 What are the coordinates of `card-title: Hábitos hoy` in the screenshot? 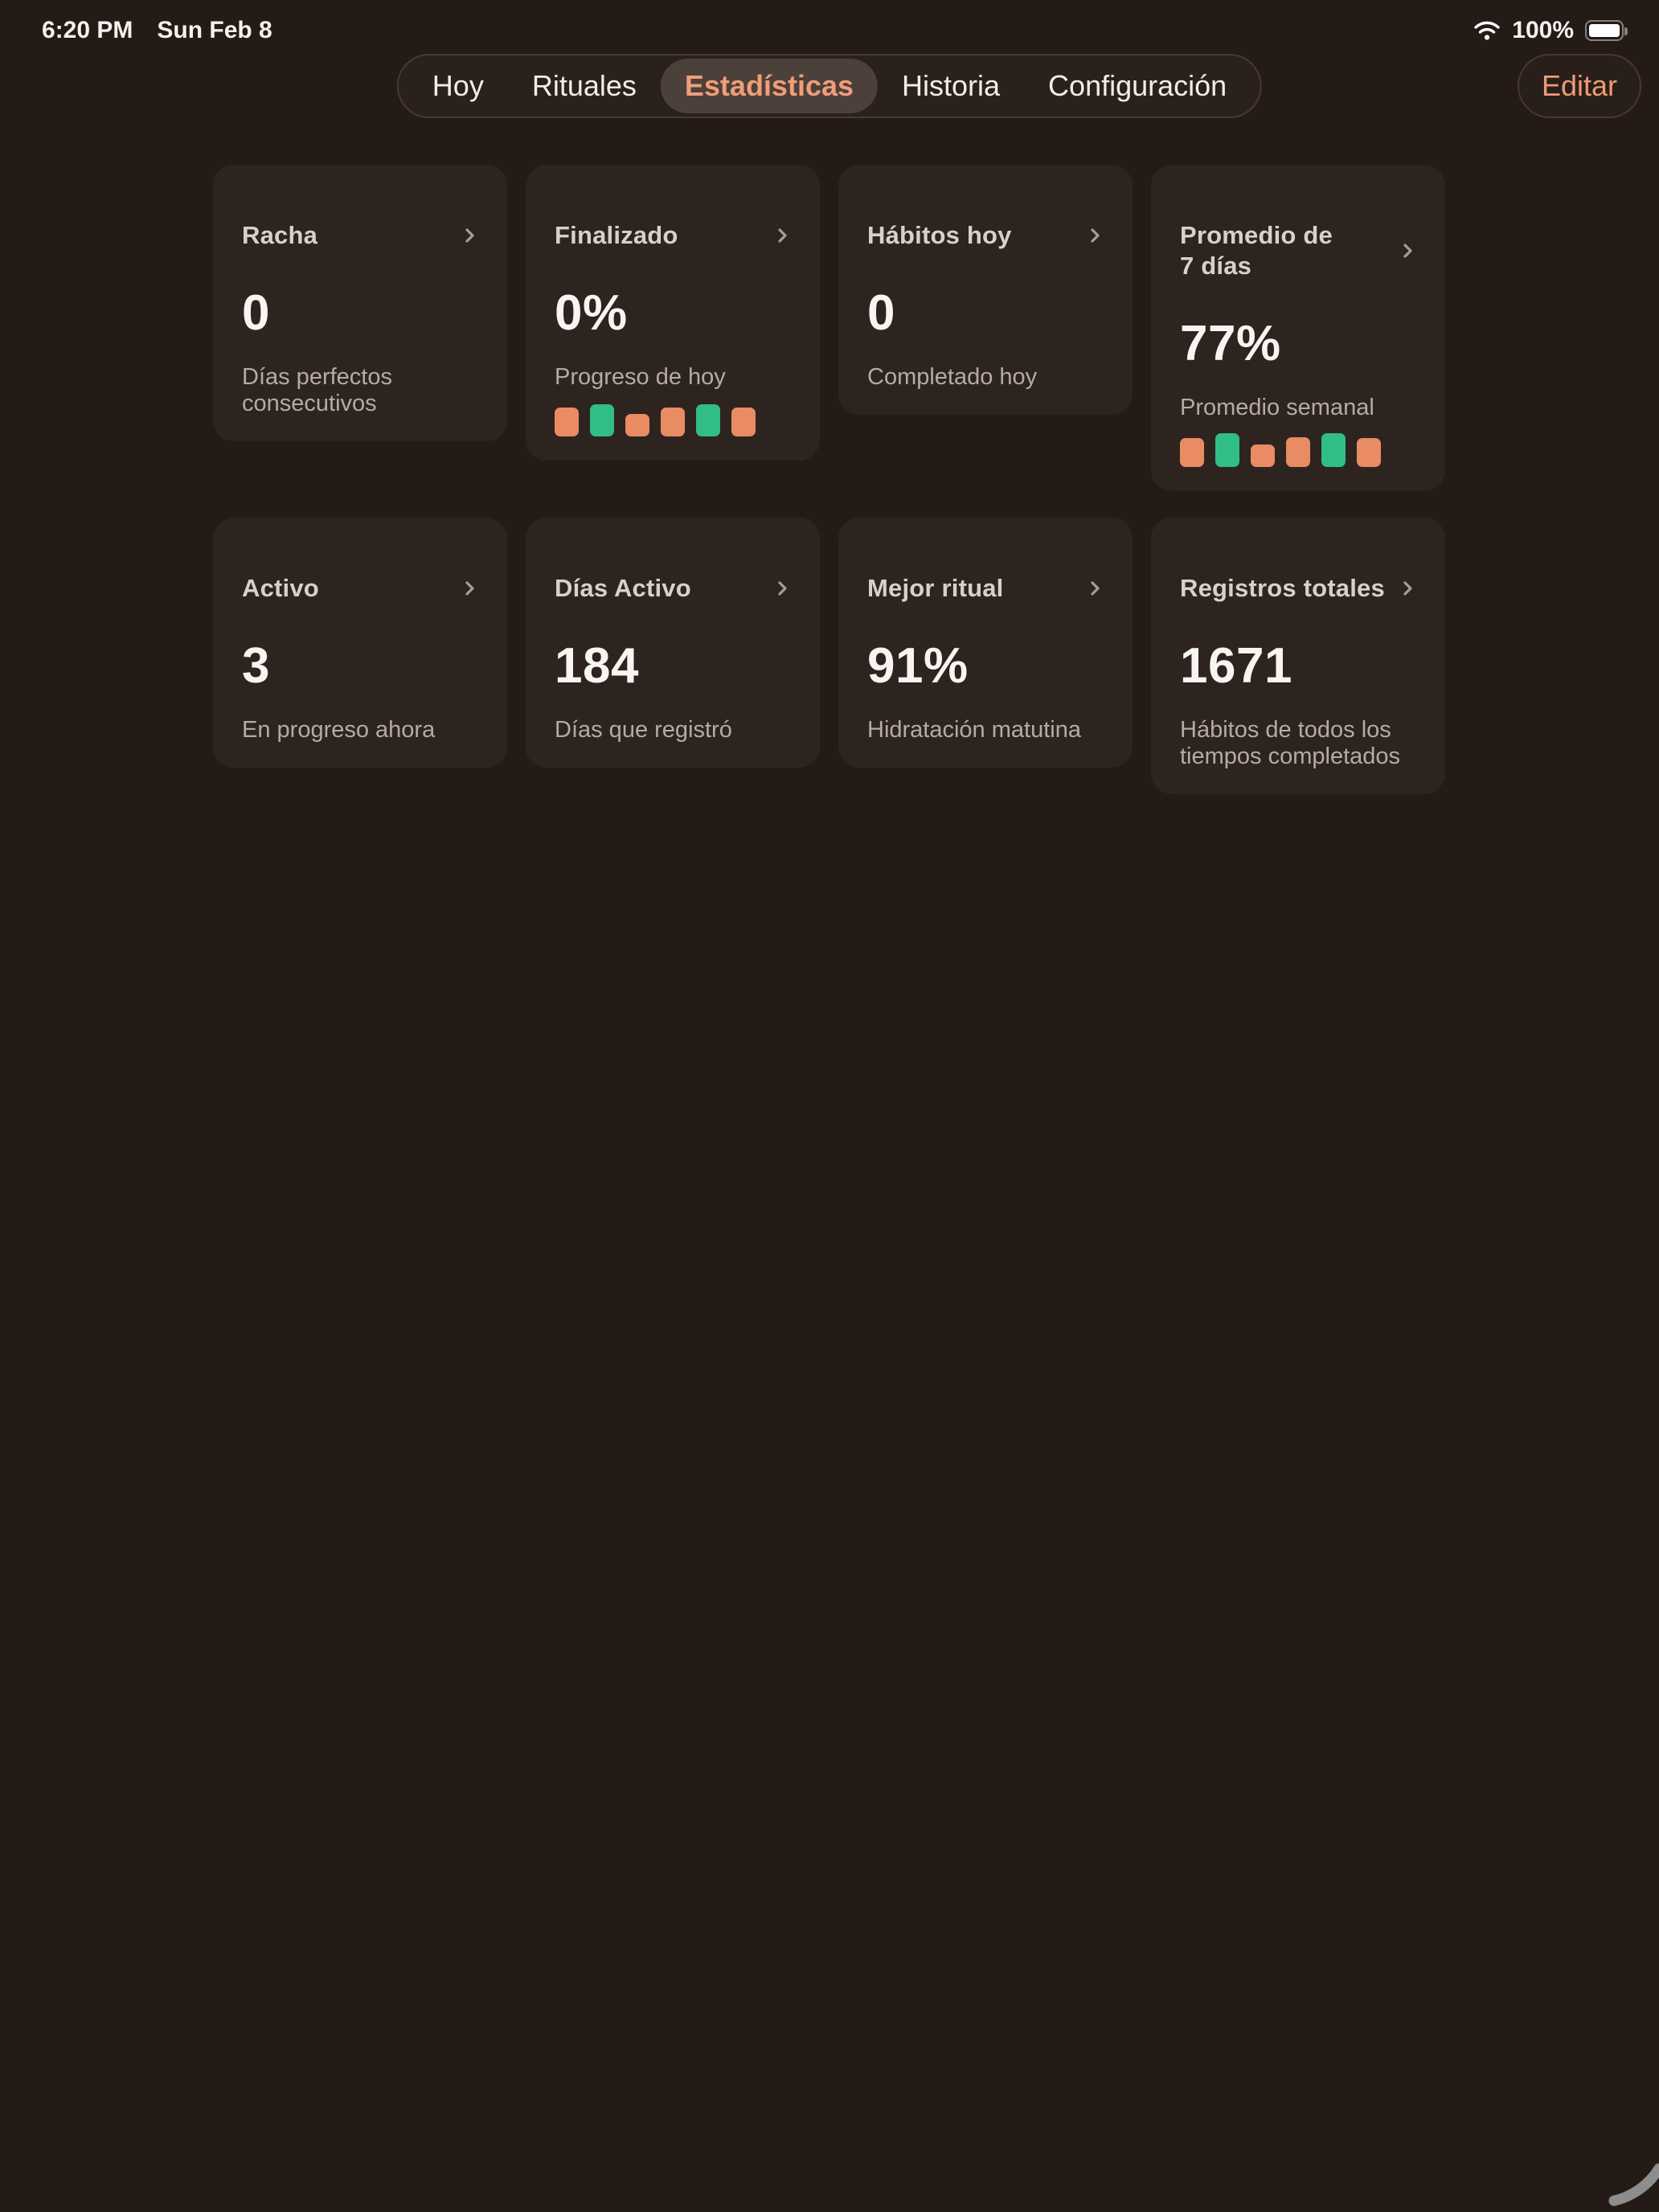 It's located at (939, 235).